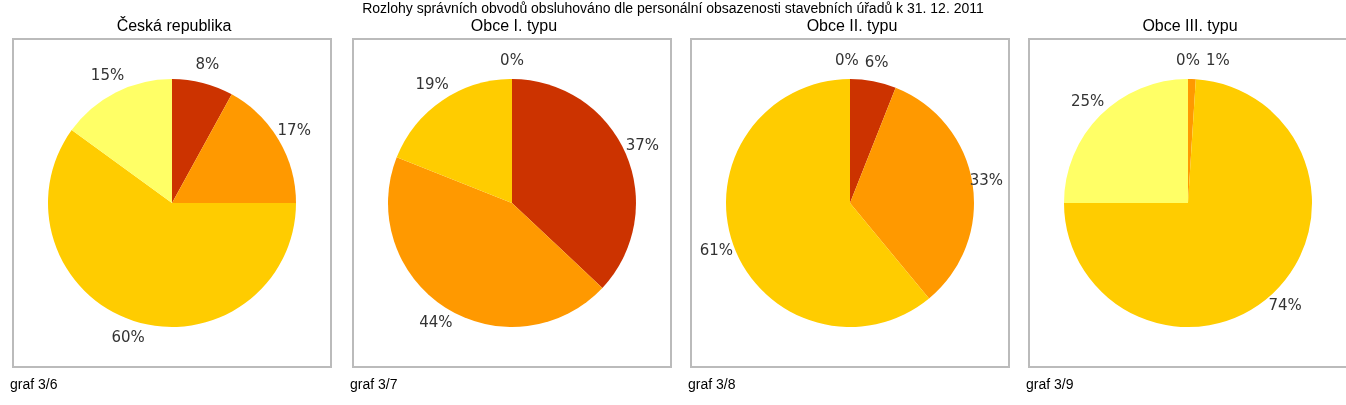 This screenshot has width=1346, height=405. I want to click on text: graf 3/7, so click(374, 384).